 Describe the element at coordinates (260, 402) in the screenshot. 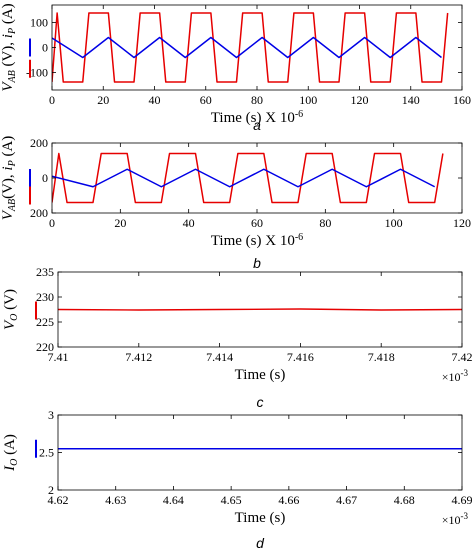

I see `panel-caption-c: c` at that location.